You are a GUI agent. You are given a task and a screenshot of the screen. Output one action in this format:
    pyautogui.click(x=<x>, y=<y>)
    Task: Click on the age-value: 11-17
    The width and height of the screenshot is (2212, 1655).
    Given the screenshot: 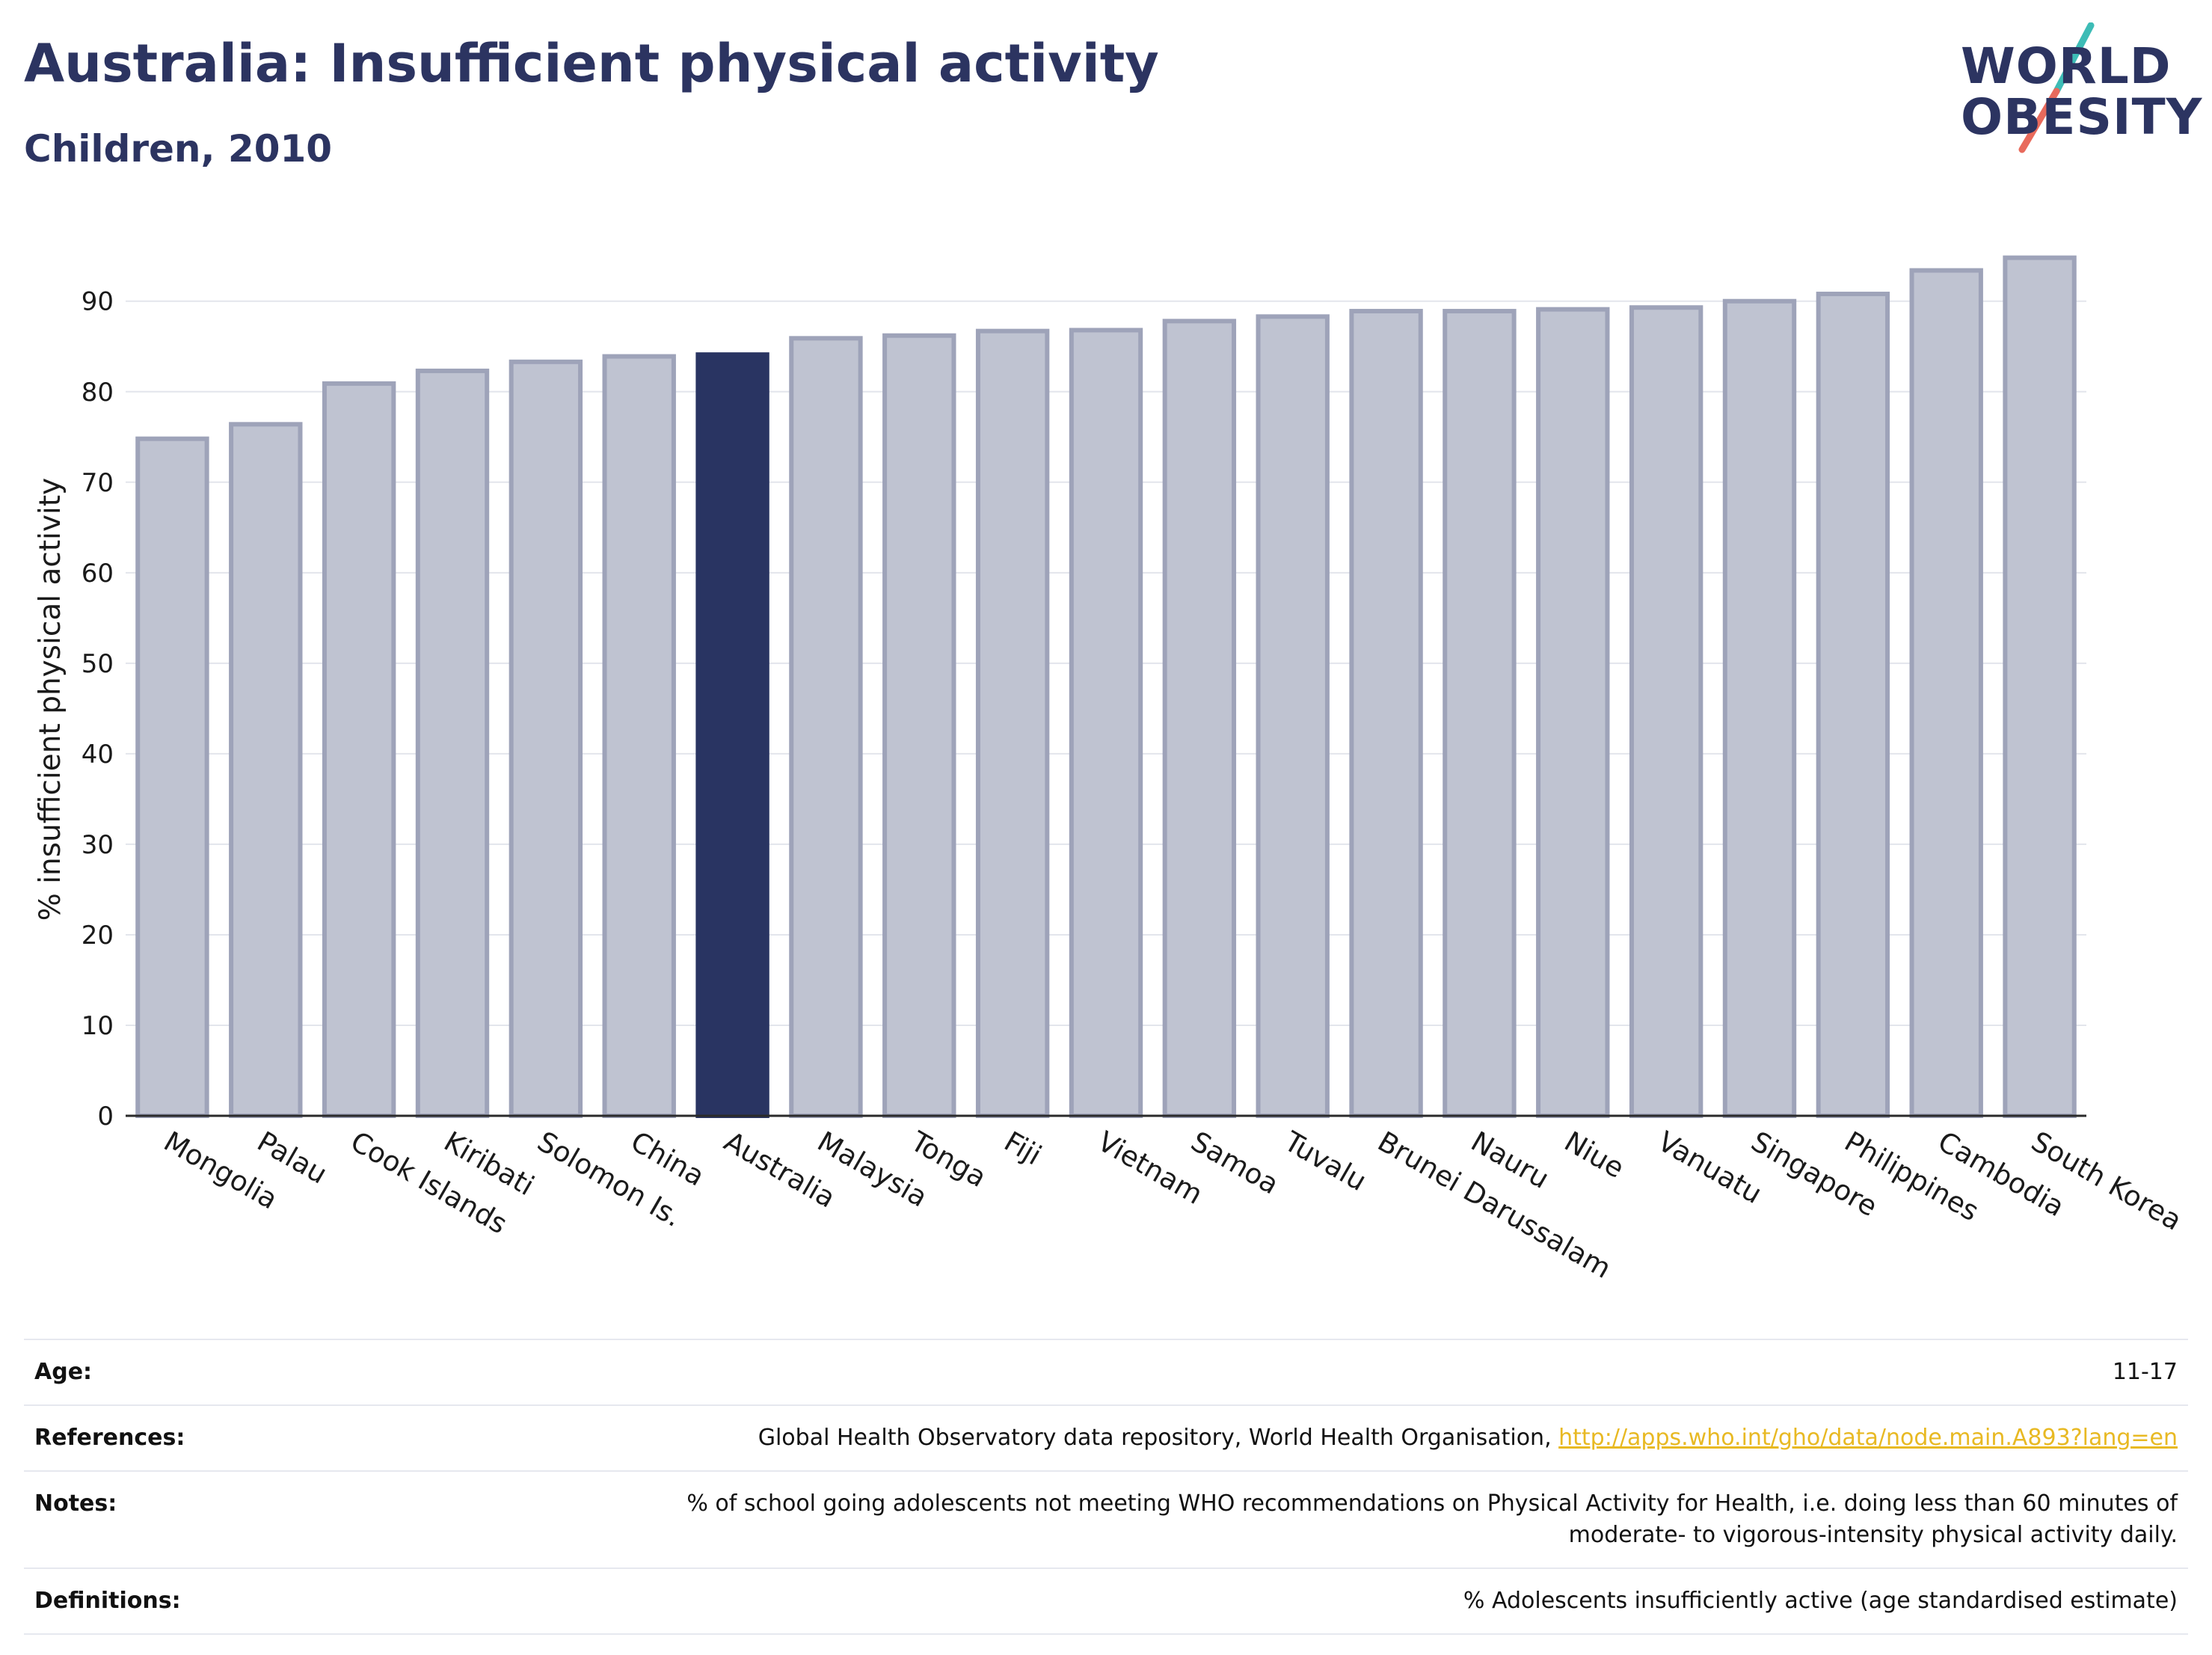 What is the action you would take?
    pyautogui.click(x=2145, y=1372)
    